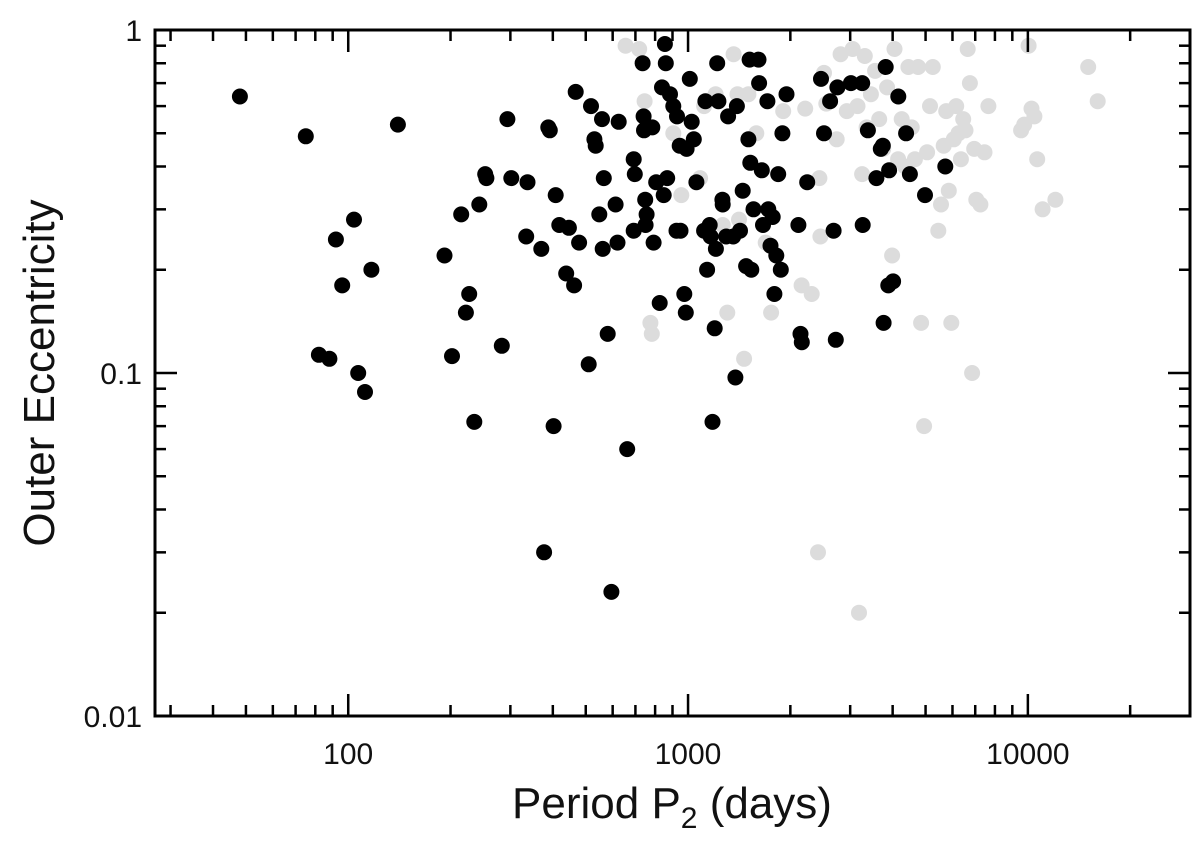 This screenshot has height=844, width=1200. I want to click on y-tick-label: 0.1, so click(121, 374).